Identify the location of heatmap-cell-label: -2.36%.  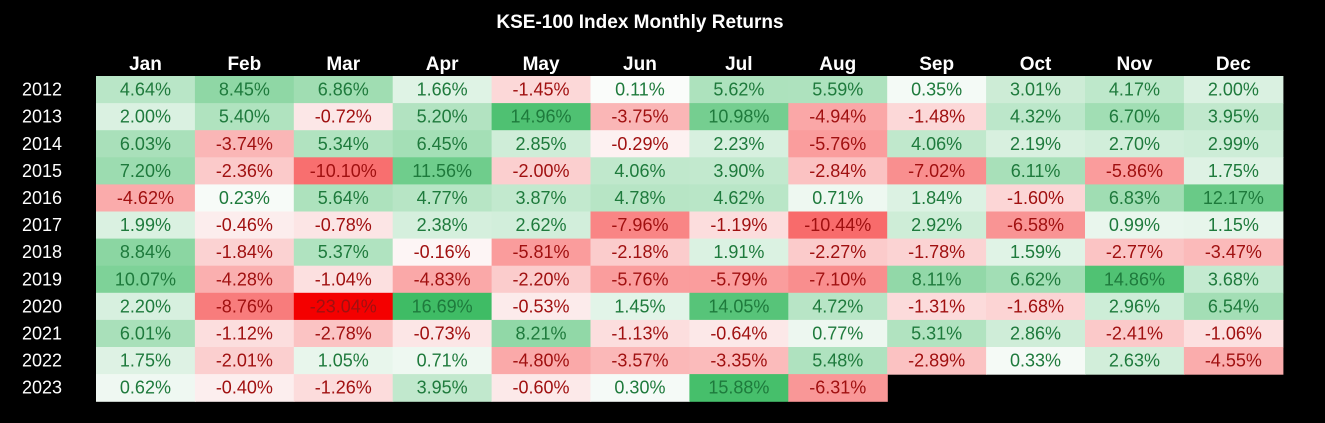
(244, 171).